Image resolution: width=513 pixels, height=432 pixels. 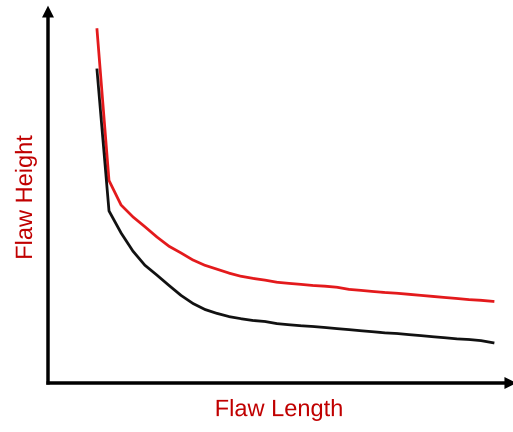 I want to click on x-axis-title: Flaw Length, so click(x=279, y=409).